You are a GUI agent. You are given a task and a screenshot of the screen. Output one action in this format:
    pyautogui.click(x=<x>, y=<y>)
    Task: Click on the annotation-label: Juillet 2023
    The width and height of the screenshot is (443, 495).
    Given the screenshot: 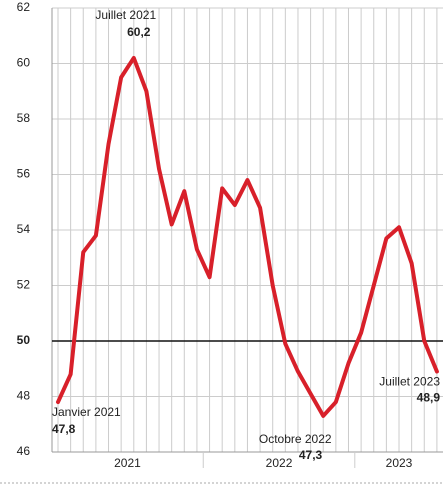 What is the action you would take?
    pyautogui.click(x=409, y=382)
    